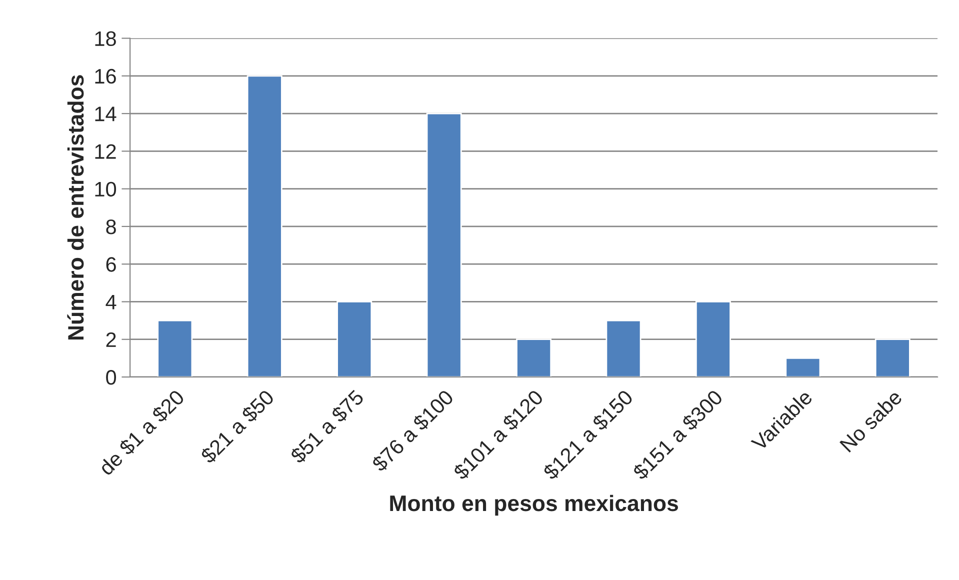 The width and height of the screenshot is (959, 580). What do you see at coordinates (111, 339) in the screenshot?
I see `y-tick-label: 2` at bounding box center [111, 339].